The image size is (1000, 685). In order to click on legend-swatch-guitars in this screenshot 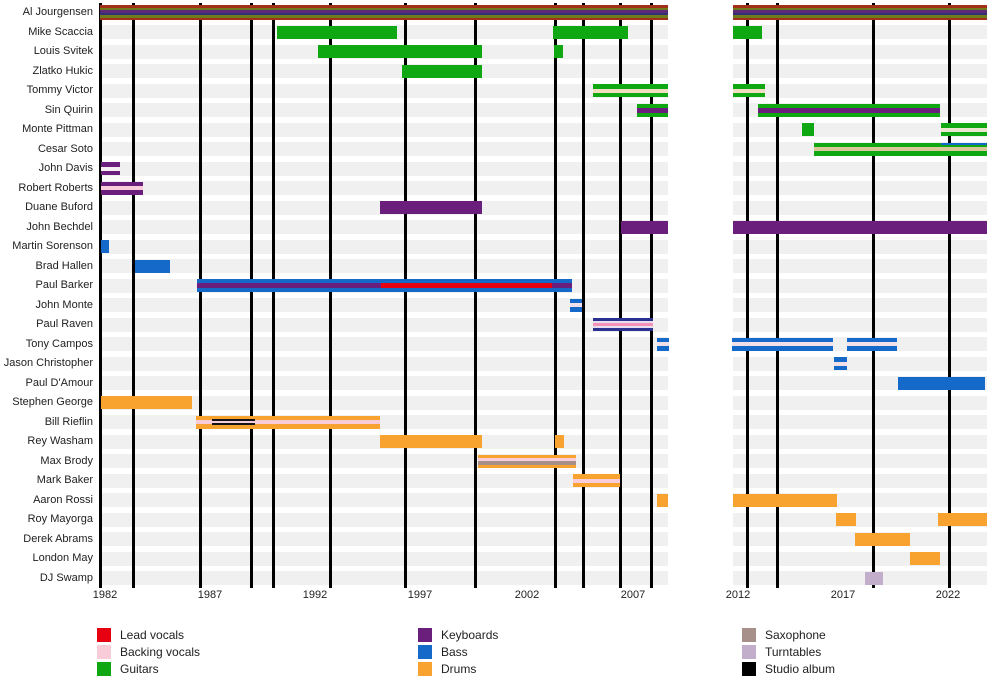, I will do `click(104, 669)`.